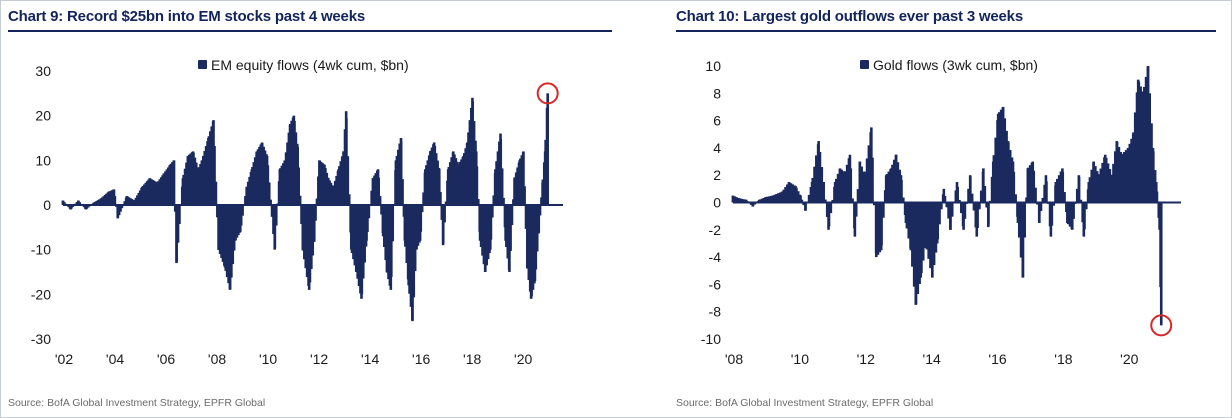 This screenshot has height=418, width=1232. Describe the element at coordinates (717, 203) in the screenshot. I see `chart10-y-tick-label: 0` at that location.